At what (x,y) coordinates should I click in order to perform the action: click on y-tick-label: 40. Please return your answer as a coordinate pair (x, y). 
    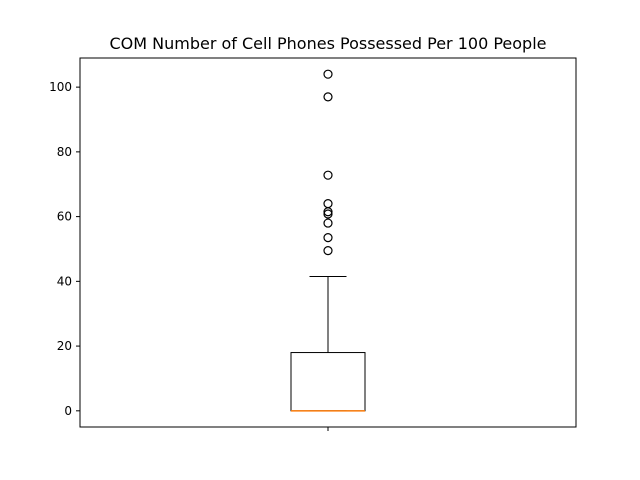
    Looking at the image, I should click on (64, 281).